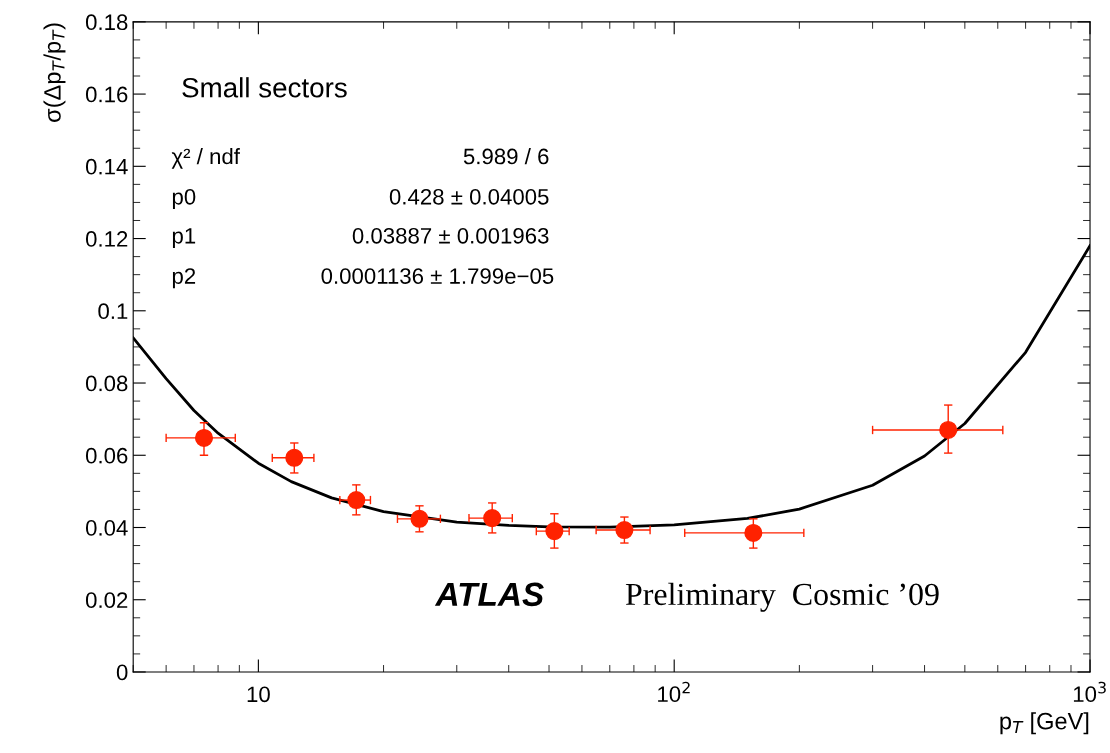 This screenshot has height=753, width=1110. I want to click on annotation: p0, so click(184, 199).